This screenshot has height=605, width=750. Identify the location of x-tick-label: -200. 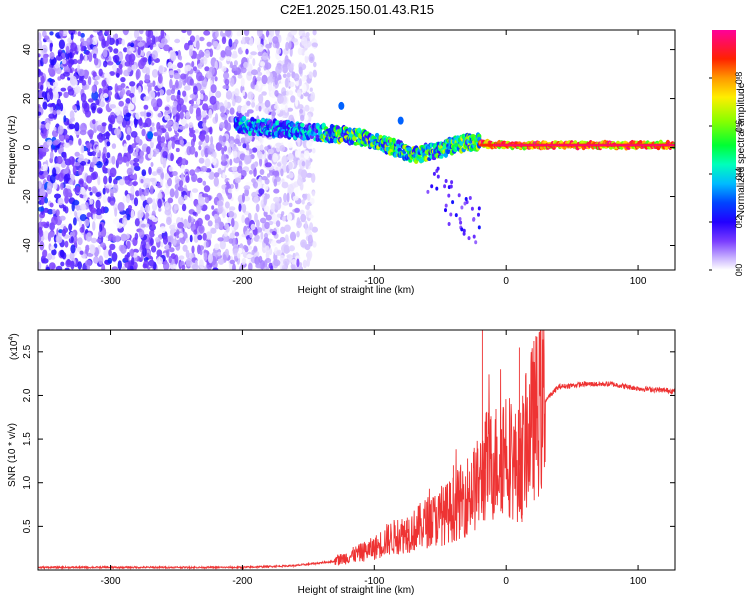
(242, 281).